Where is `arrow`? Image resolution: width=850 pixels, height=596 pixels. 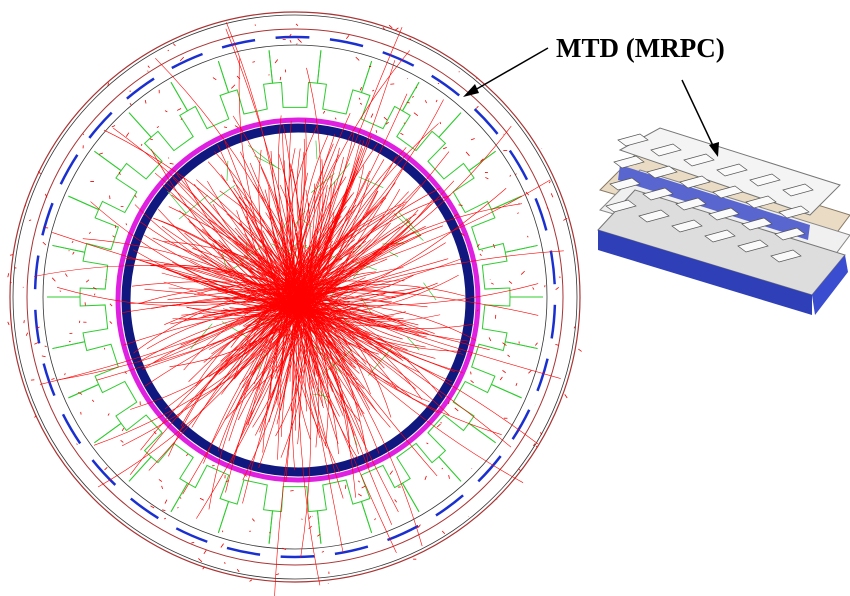 arrow is located at coordinates (698, 115).